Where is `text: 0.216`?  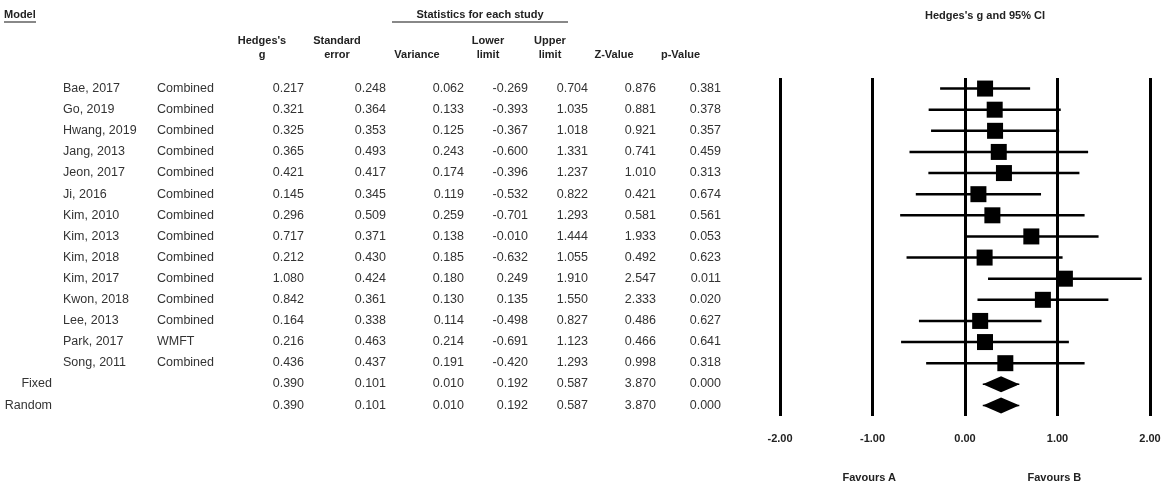 text: 0.216 is located at coordinates (288, 341).